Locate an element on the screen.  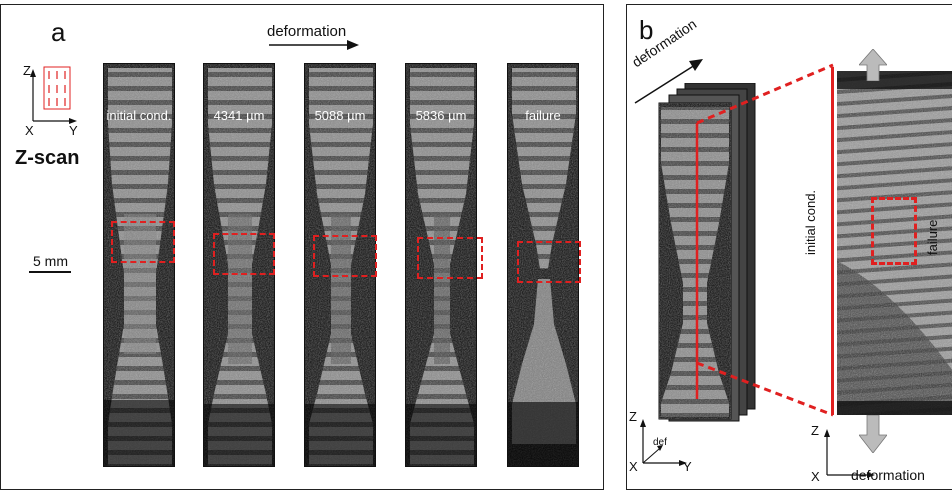
specimen-label: 5088 µm is located at coordinates (340, 115).